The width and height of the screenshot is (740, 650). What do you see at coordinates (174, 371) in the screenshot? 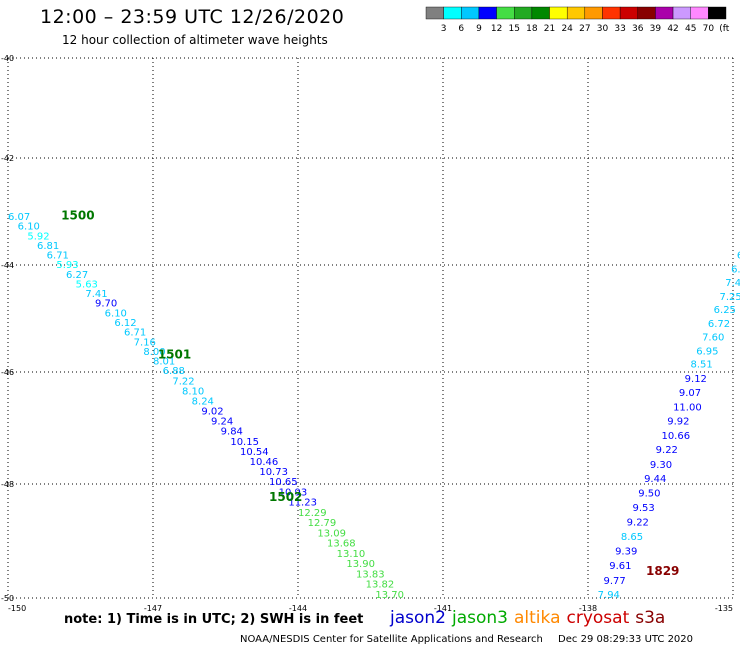
I see `wave-height-value: 6.88` at bounding box center [174, 371].